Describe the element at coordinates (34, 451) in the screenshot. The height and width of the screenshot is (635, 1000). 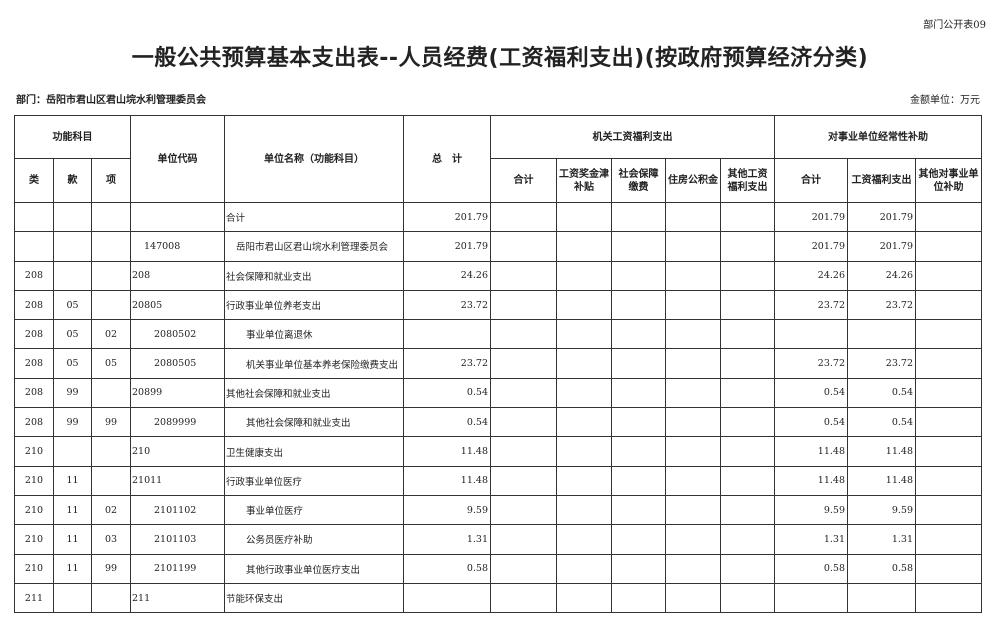
I see `cell-lei: 210` at that location.